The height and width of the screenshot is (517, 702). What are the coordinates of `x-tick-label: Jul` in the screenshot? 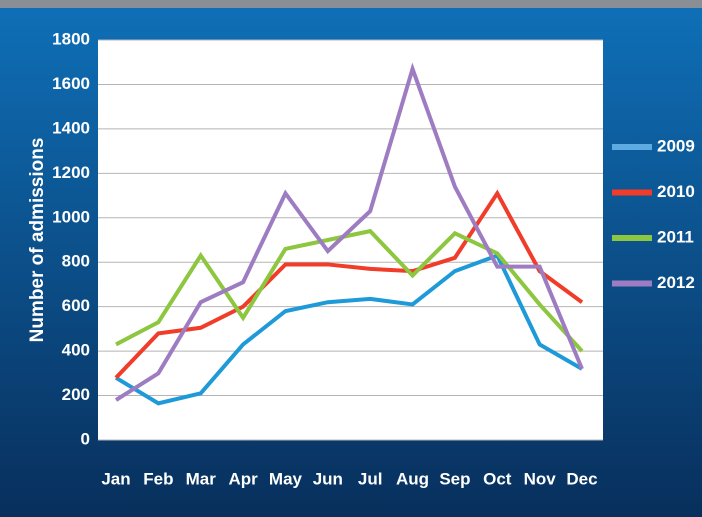 It's located at (370, 478).